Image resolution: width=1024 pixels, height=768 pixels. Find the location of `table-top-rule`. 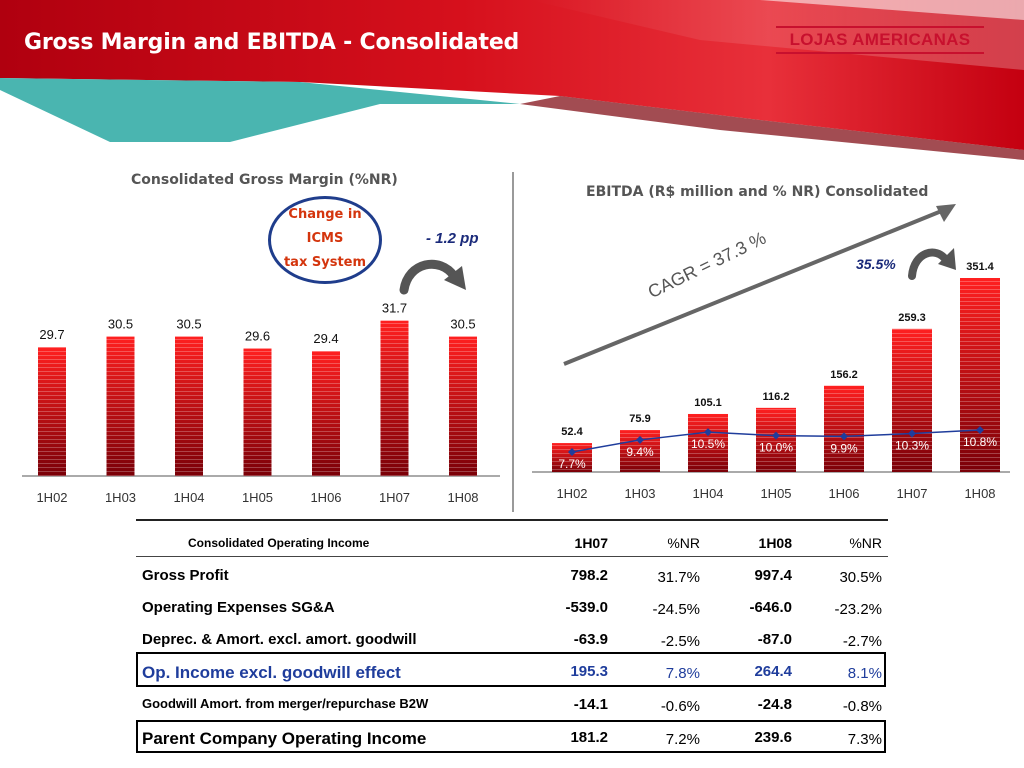

table-top-rule is located at coordinates (512, 520).